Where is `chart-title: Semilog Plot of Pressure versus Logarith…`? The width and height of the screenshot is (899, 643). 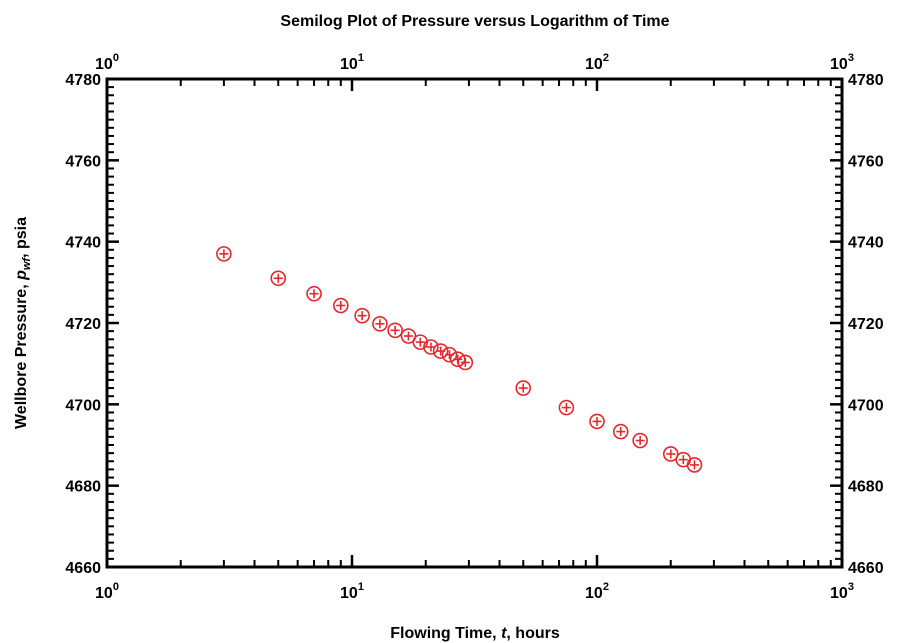
chart-title: Semilog Plot of Pressure versus Logarith… is located at coordinates (474, 21).